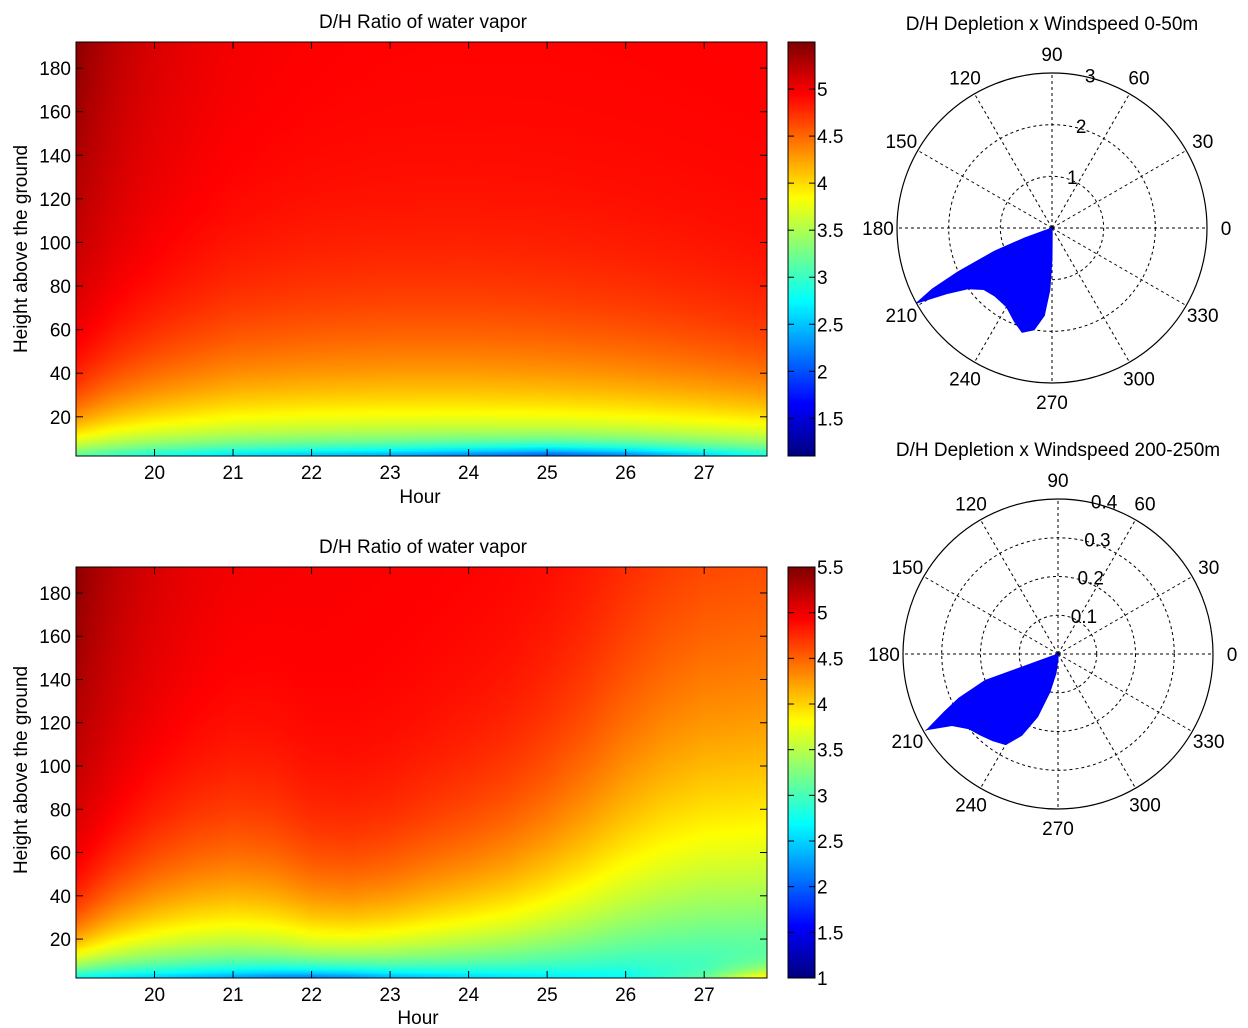 This screenshot has height=1028, width=1248. What do you see at coordinates (21, 249) in the screenshot?
I see `heatmap-top-y-label: Height above the ground` at bounding box center [21, 249].